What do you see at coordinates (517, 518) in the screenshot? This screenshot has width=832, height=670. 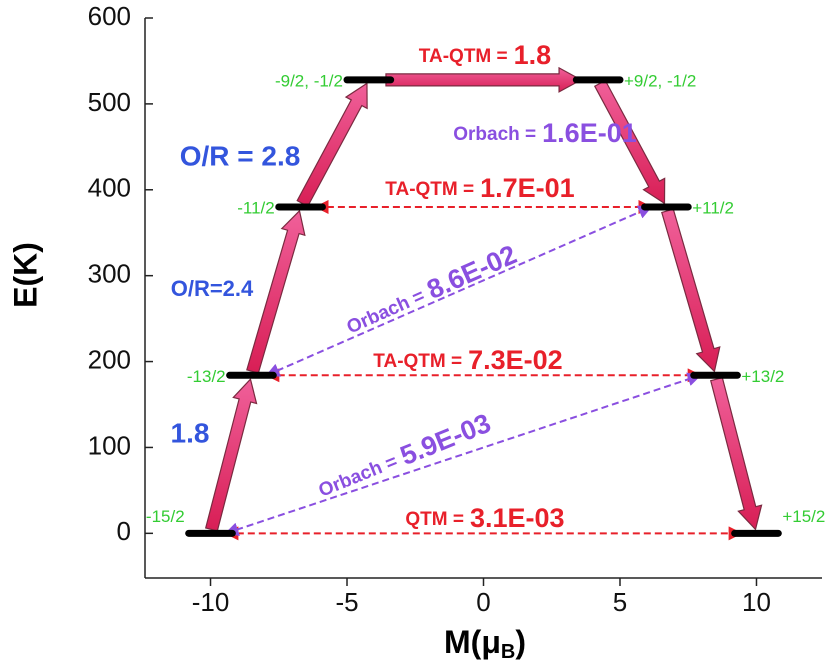 I see `transition-value: 3.1E-03` at bounding box center [517, 518].